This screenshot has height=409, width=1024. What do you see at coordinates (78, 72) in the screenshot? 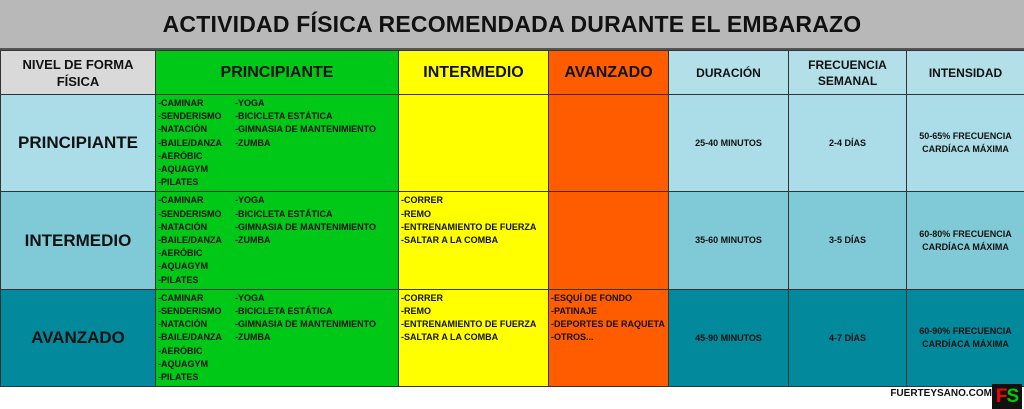
I see `header-nivel: NIVEL DE FORMA FÍSICA` at bounding box center [78, 72].